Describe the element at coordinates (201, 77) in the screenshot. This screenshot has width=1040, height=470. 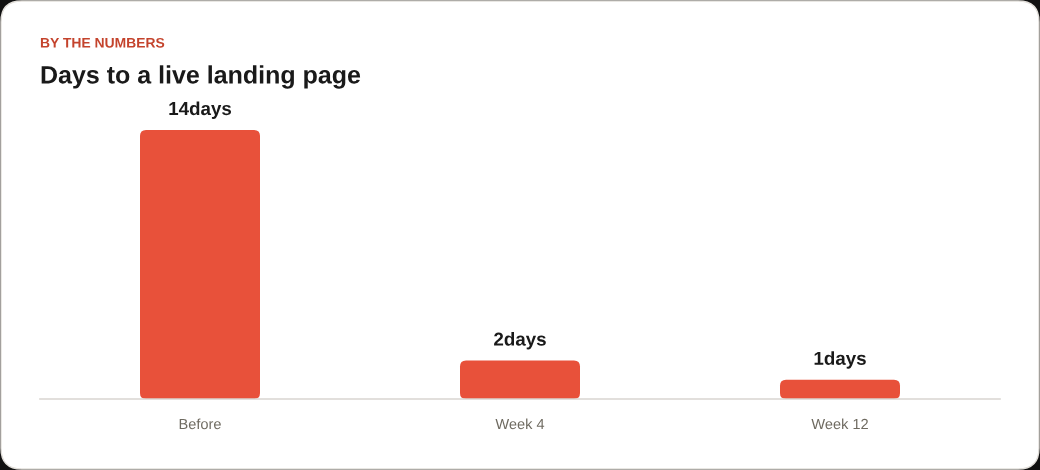
I see `chart-title: Days to a live landing page` at that location.